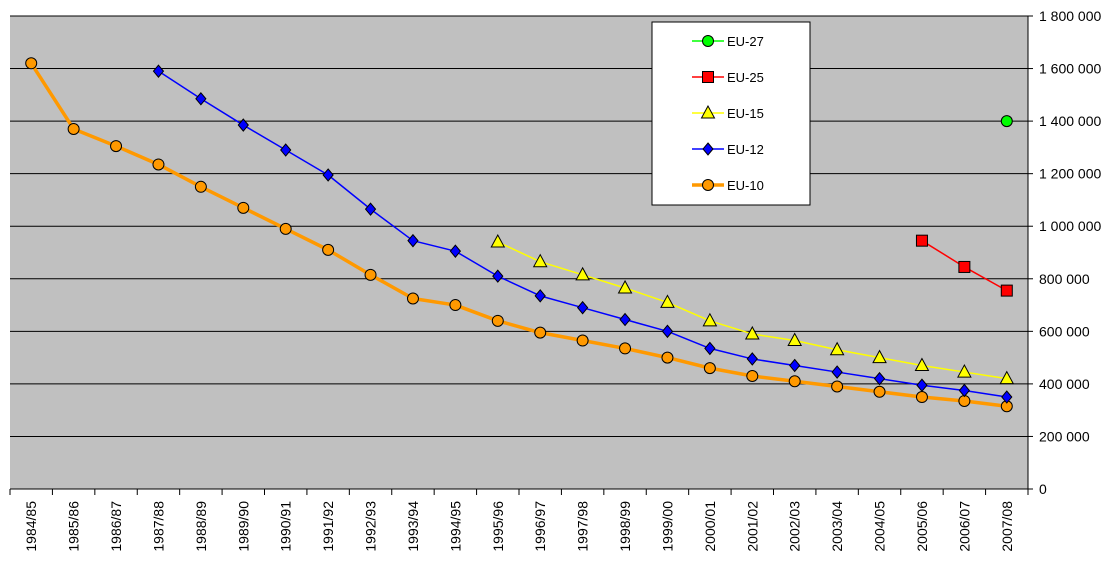 The width and height of the screenshot is (1111, 570). What do you see at coordinates (328, 526) in the screenshot?
I see `x-tick-label: 1991/92` at bounding box center [328, 526].